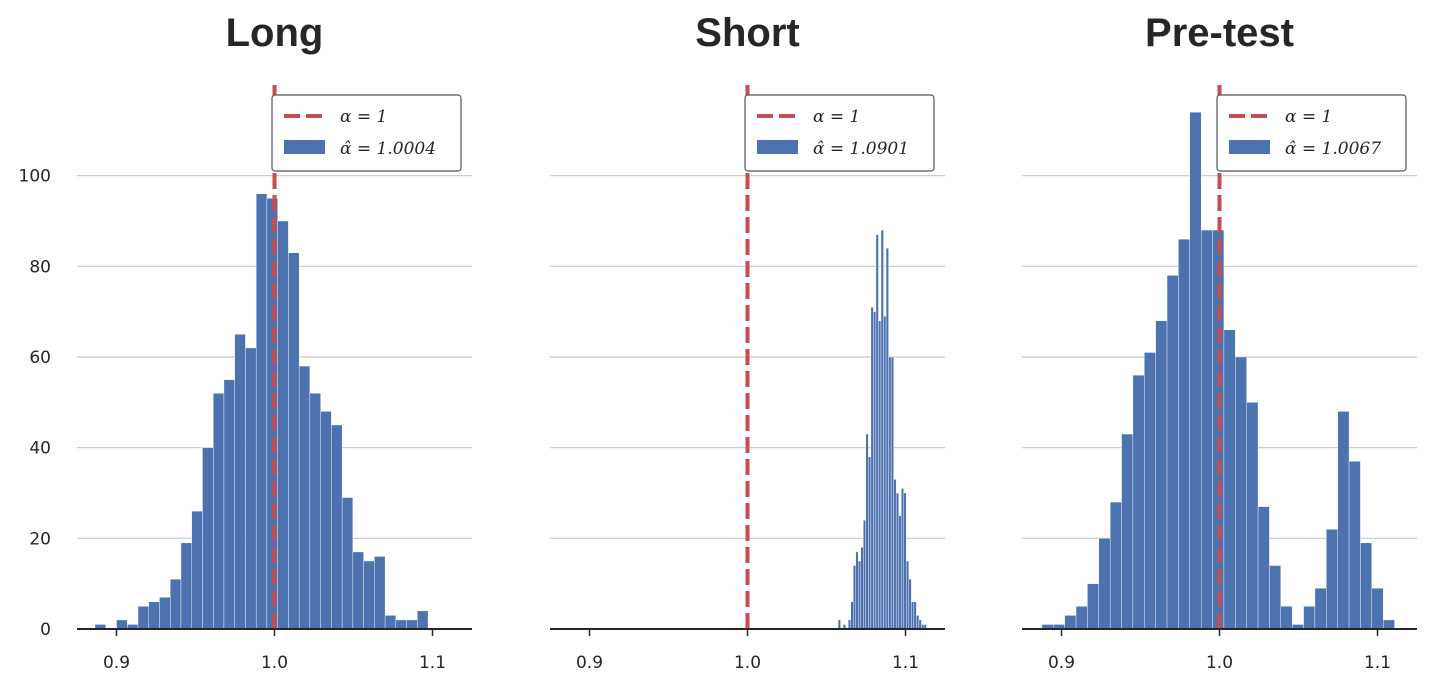 This screenshot has height=689, width=1430. Describe the element at coordinates (275, 33) in the screenshot. I see `panel-title: Long` at that location.